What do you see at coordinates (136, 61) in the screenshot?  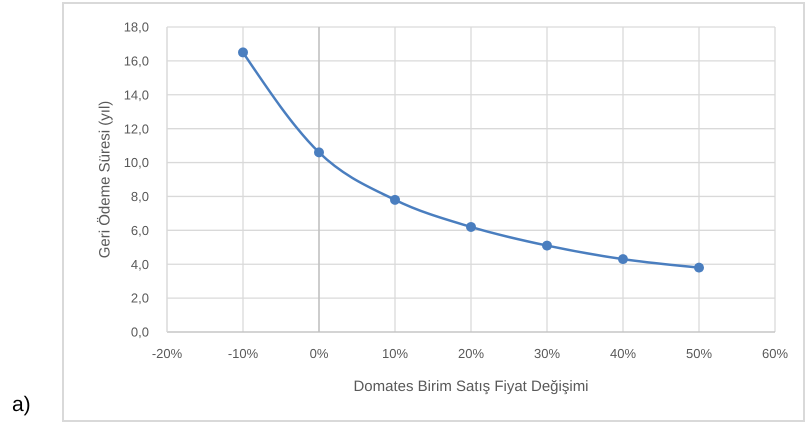 I see `y-tick-label: 16,0` at bounding box center [136, 61].